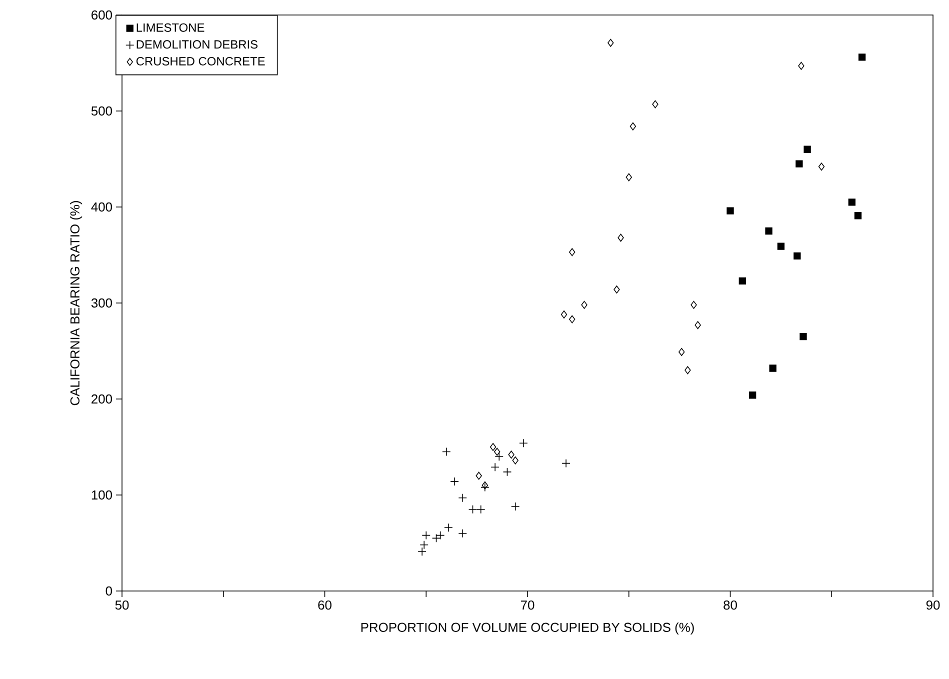 The image size is (949, 679). What do you see at coordinates (102, 495) in the screenshot?
I see `y-tick-label: 100` at bounding box center [102, 495].